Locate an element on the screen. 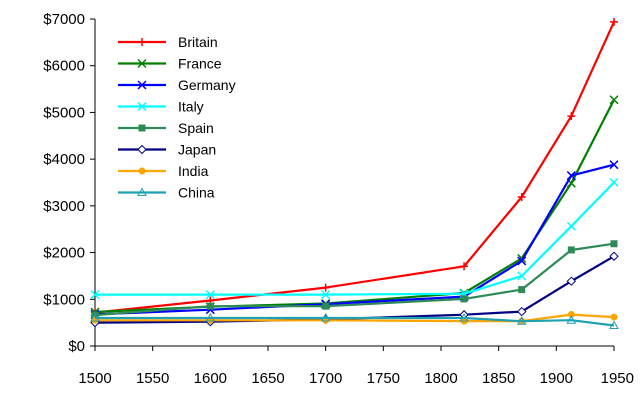 This screenshot has width=640, height=400. y-tick-label: $4000 is located at coordinates (64, 159).